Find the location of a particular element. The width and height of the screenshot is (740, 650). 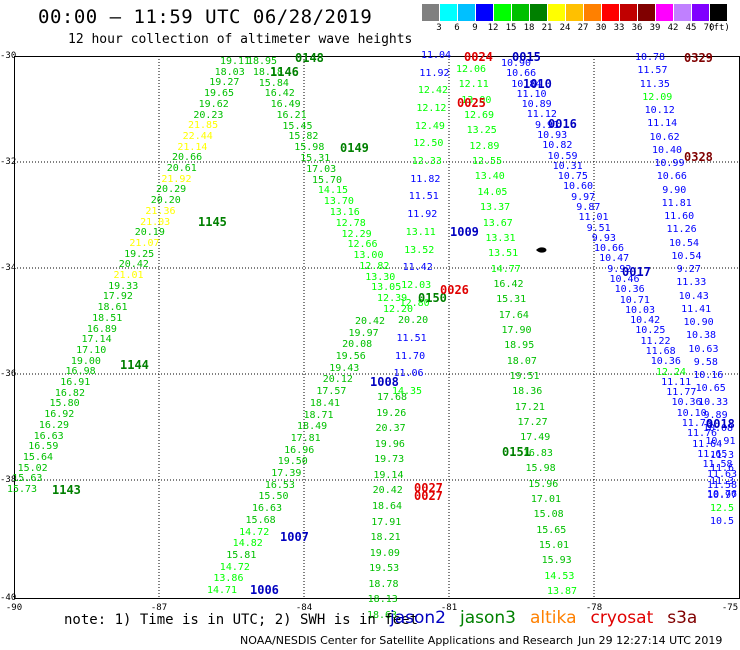

wave-height-value: 10.66 is located at coordinates (609, 249).